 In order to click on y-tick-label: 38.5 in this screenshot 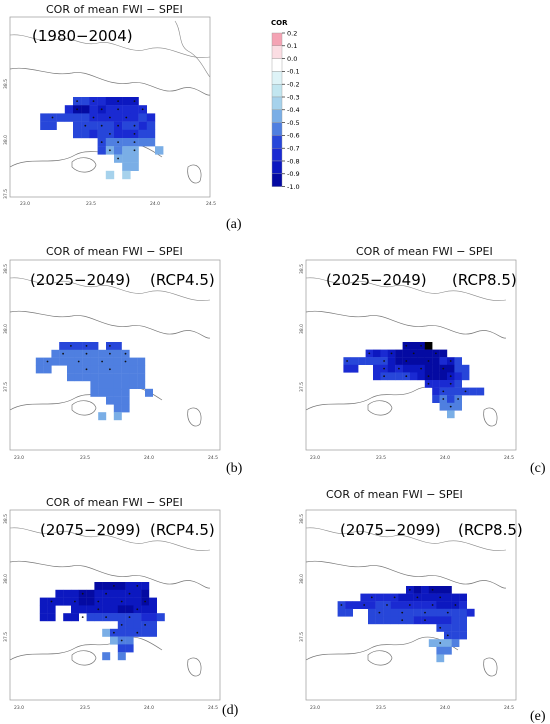, I will do `click(6, 84)`.